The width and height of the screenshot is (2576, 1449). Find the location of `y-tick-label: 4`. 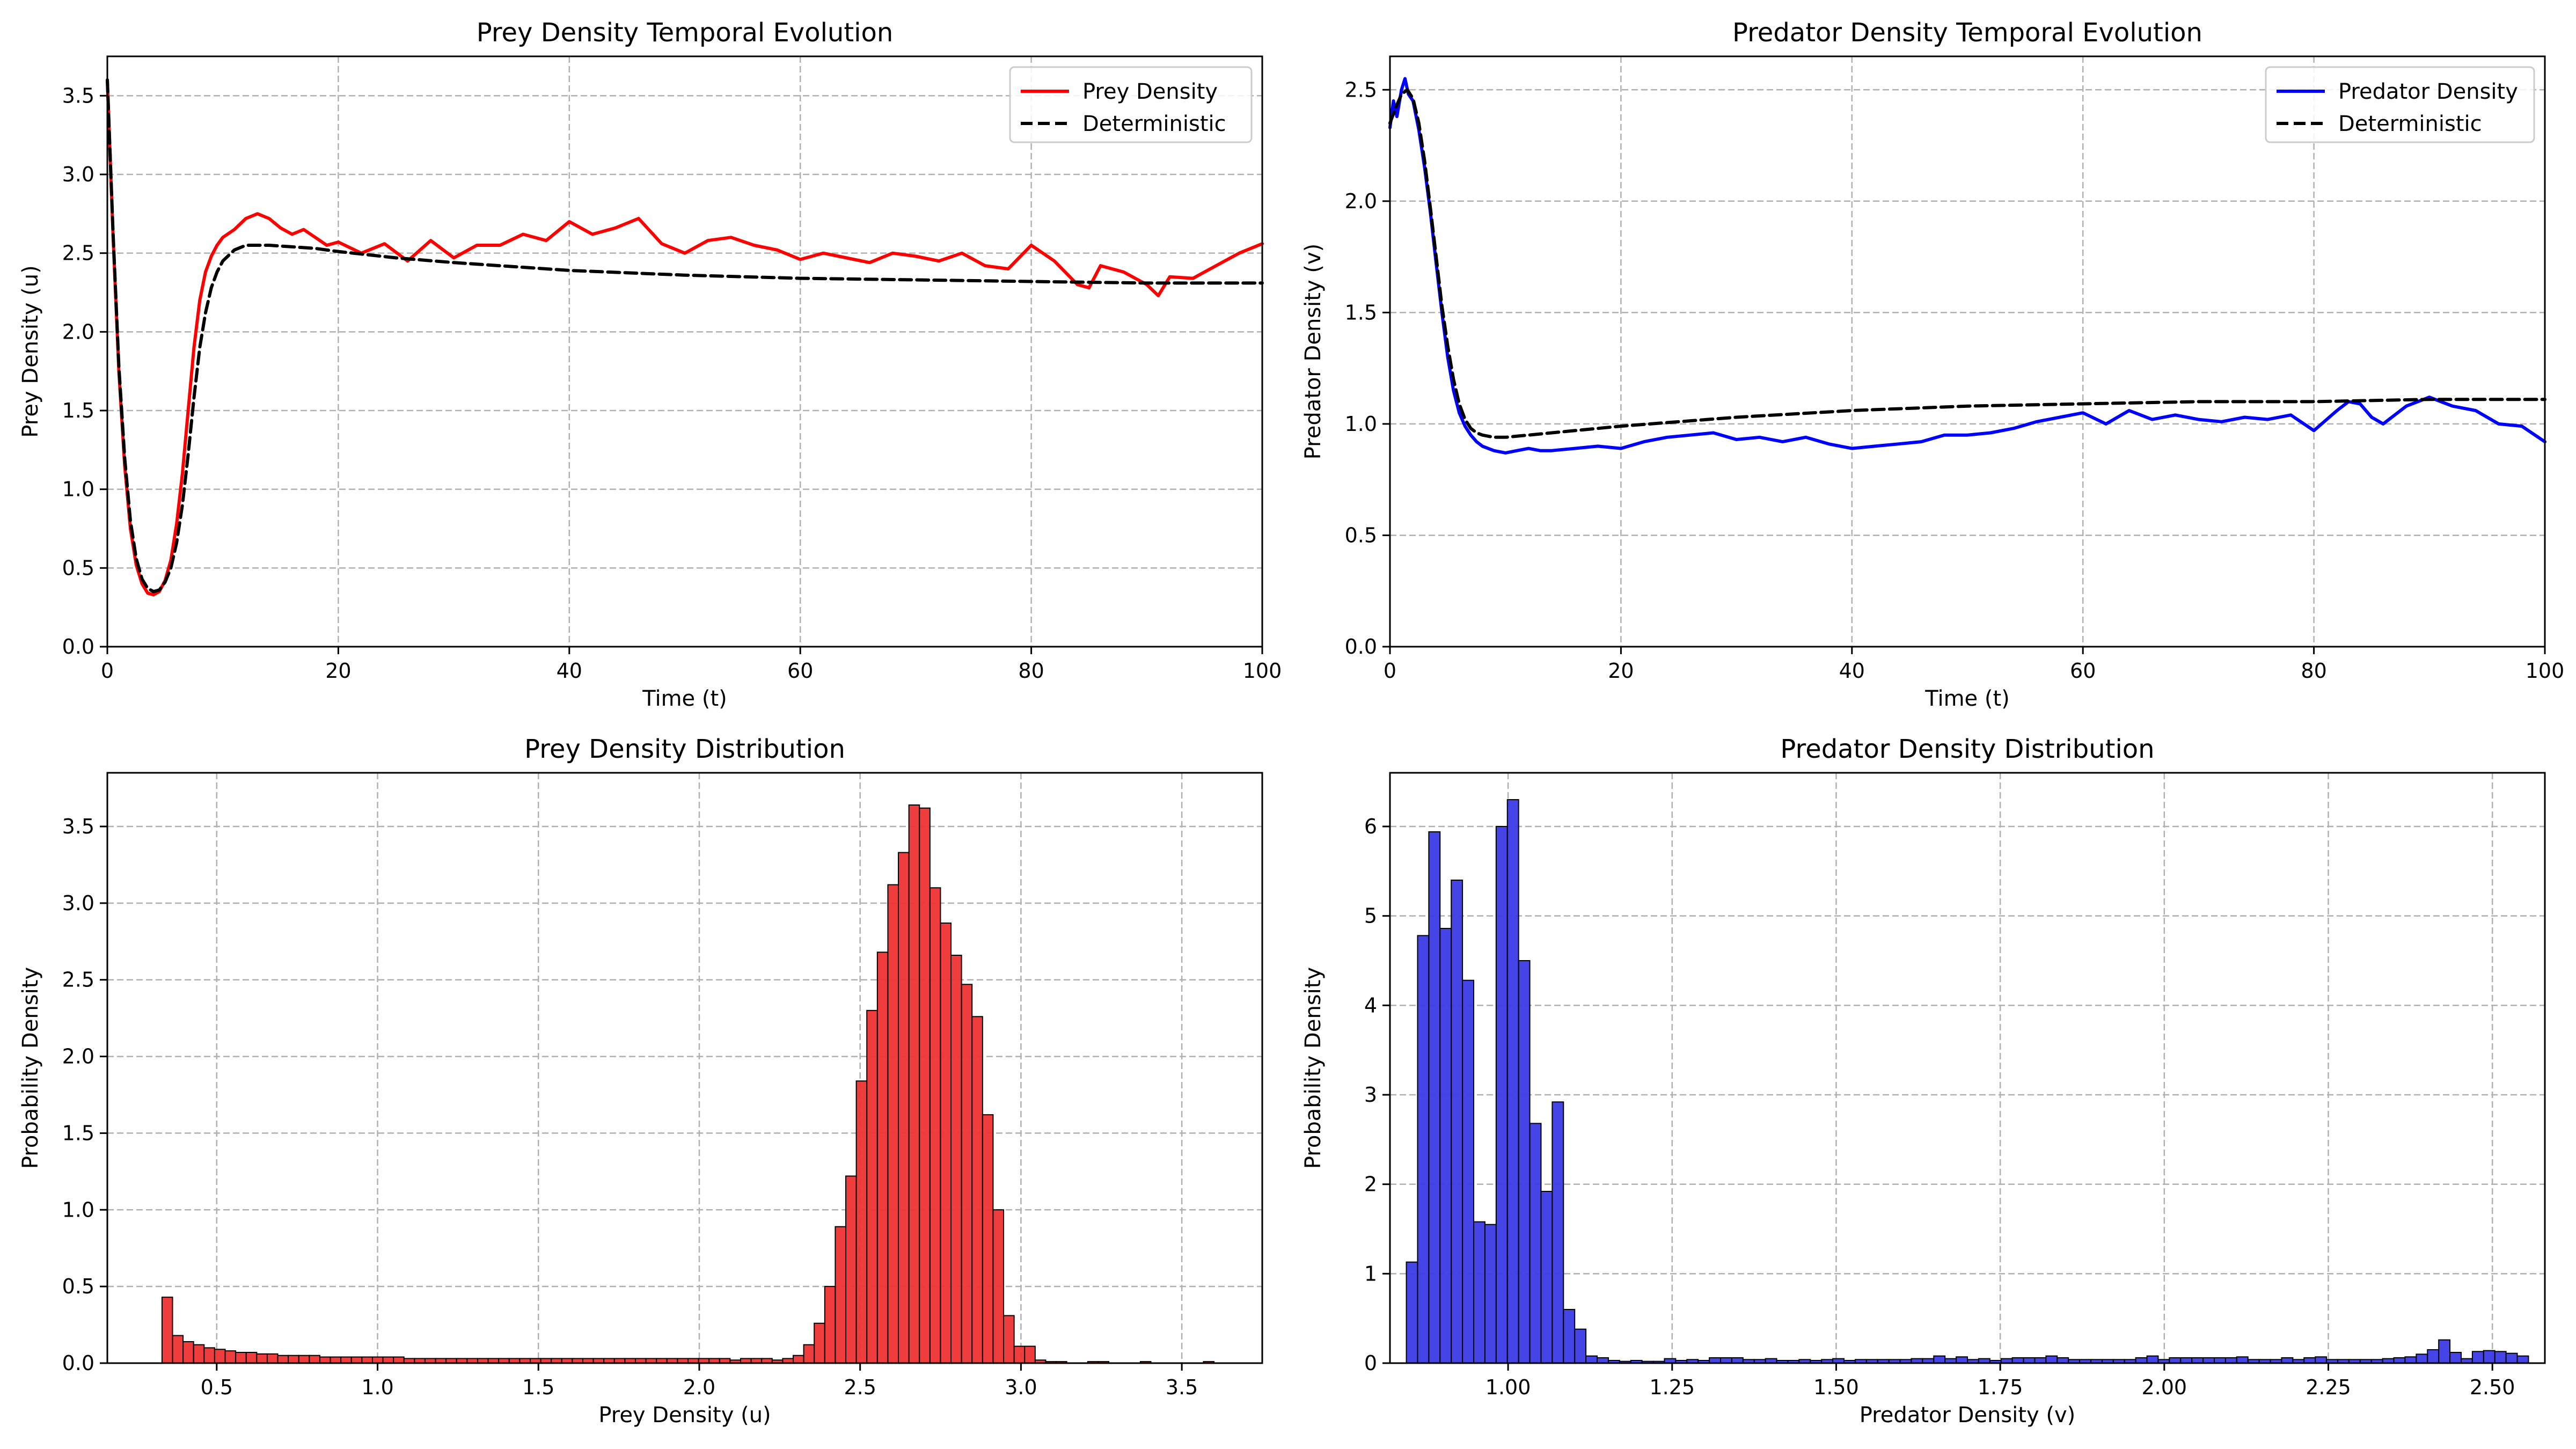

y-tick-label: 4 is located at coordinates (1370, 1005).